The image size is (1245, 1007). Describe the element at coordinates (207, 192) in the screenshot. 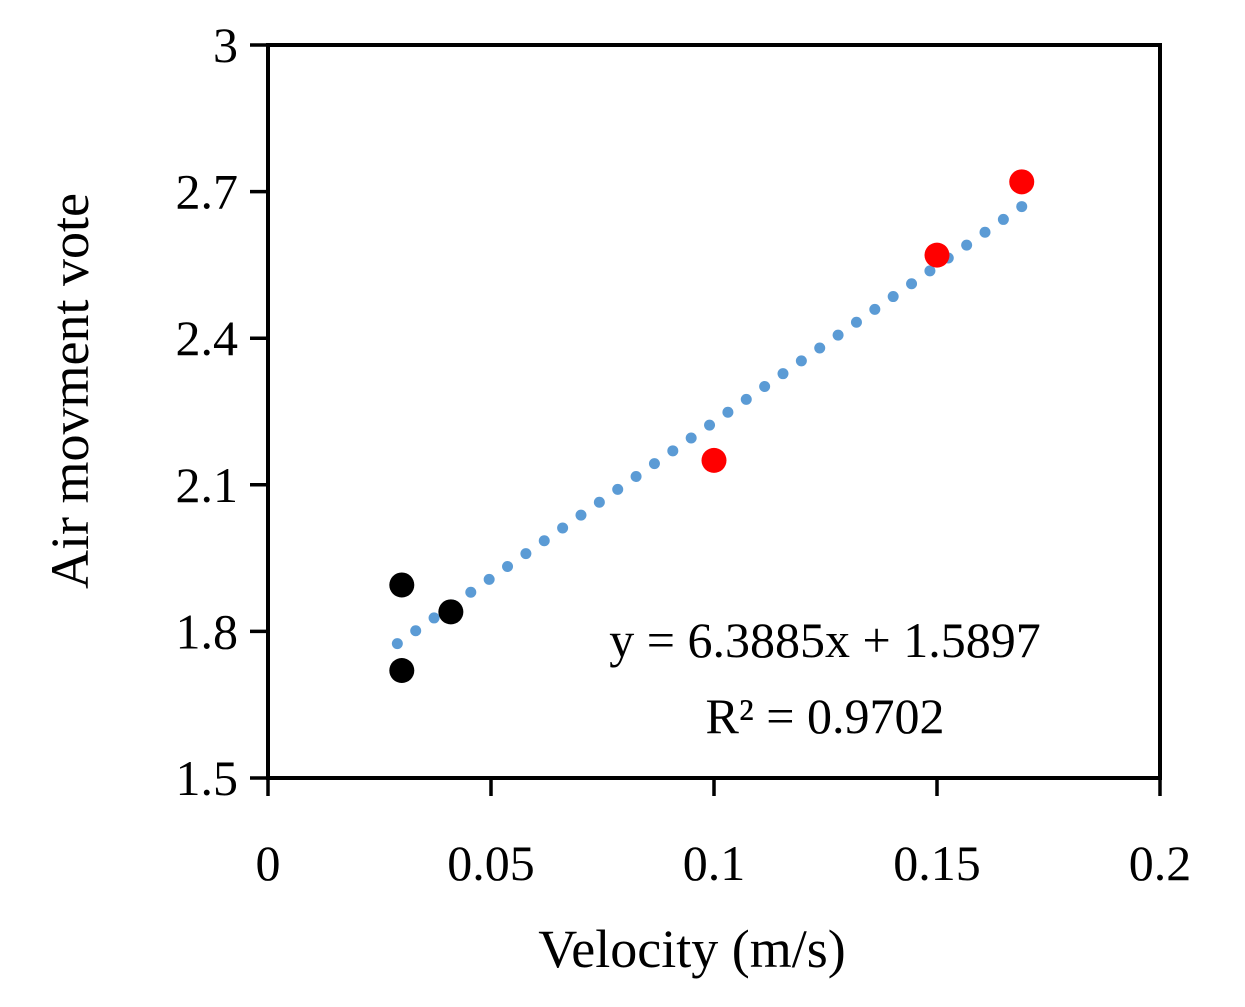

I see `y-tick-label: 2.7` at that location.